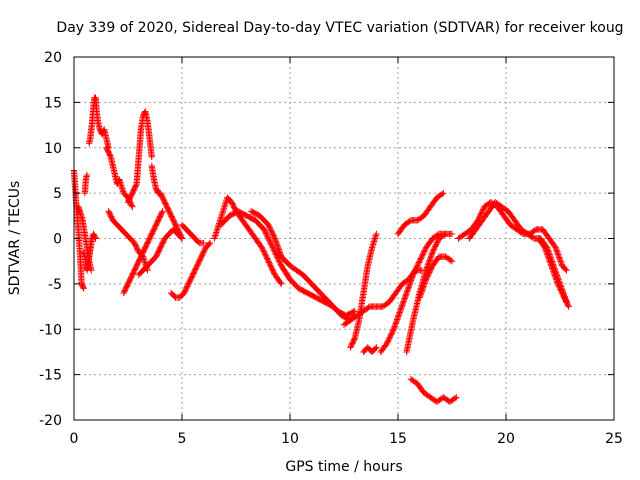  I want to click on y-tick-label: 20, so click(53, 58).